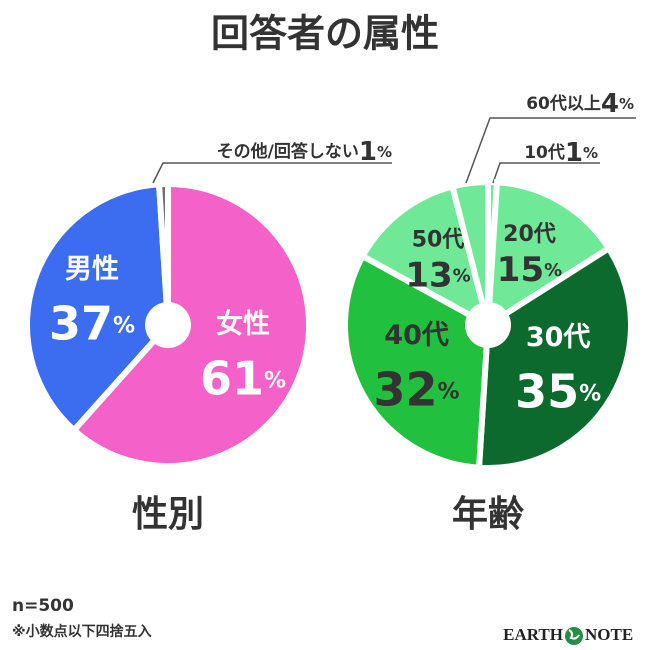 The width and height of the screenshot is (650, 650). I want to click on value-number: 37, so click(81, 323).